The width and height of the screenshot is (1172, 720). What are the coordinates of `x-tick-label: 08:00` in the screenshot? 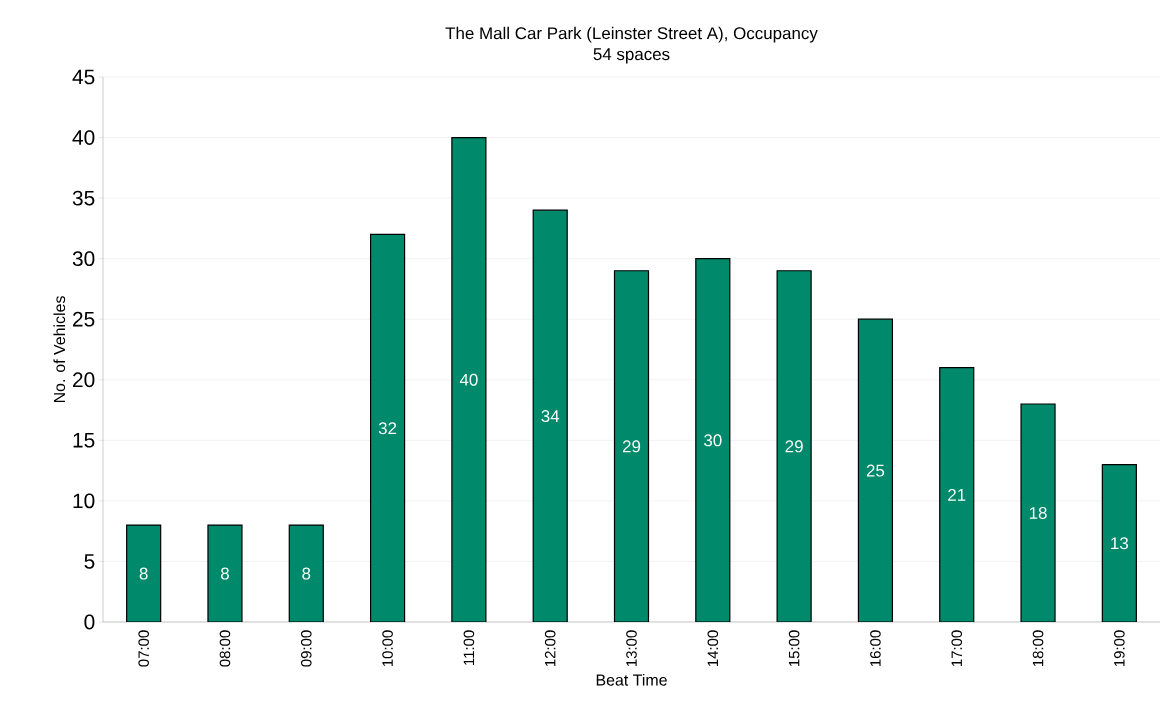 It's located at (225, 648).